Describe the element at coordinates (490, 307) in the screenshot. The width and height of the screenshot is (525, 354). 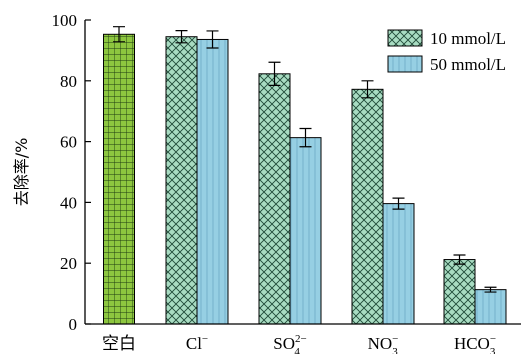
I see `bar-series2-cat4` at that location.